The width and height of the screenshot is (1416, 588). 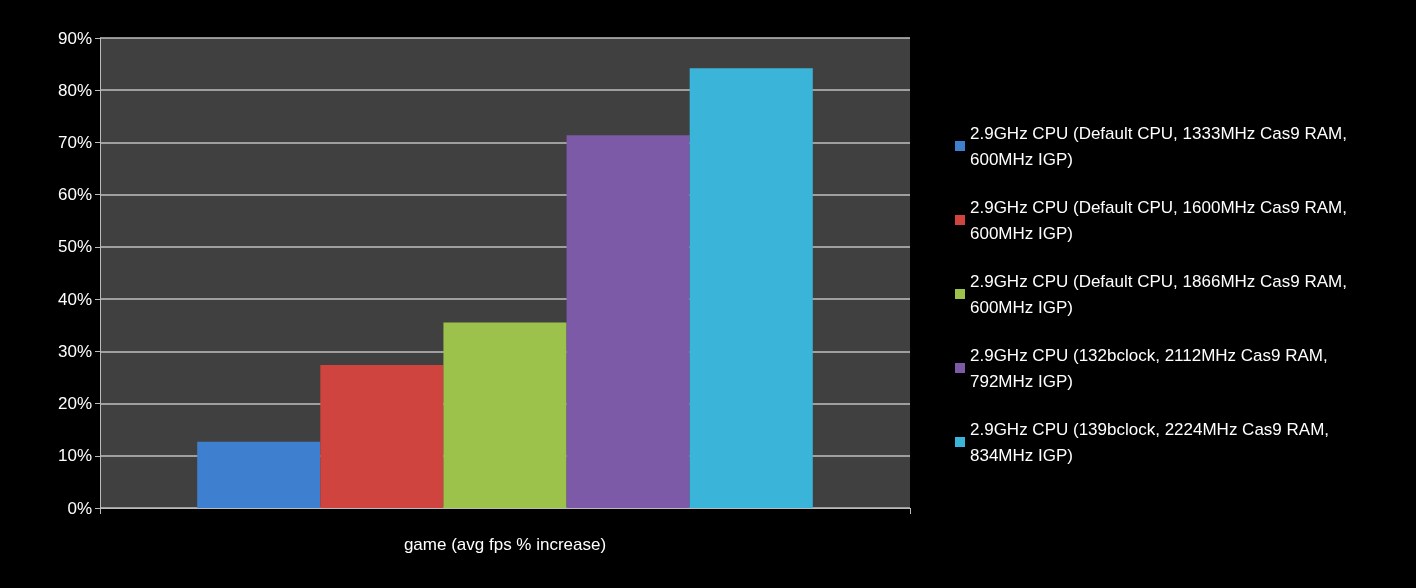 What do you see at coordinates (505, 544) in the screenshot?
I see `x-tick-label: game (avg fps % increase)` at bounding box center [505, 544].